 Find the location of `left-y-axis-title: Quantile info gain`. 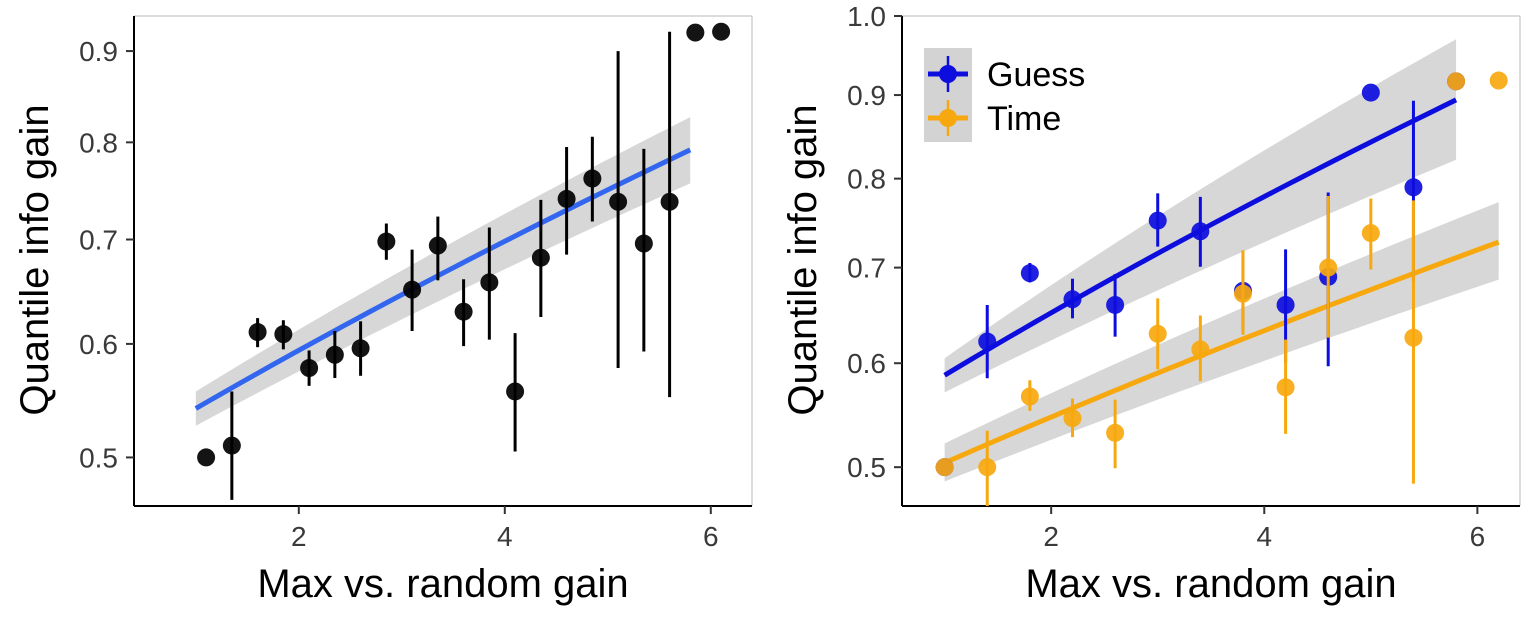

left-y-axis-title: Quantile info gain is located at coordinates (35, 259).